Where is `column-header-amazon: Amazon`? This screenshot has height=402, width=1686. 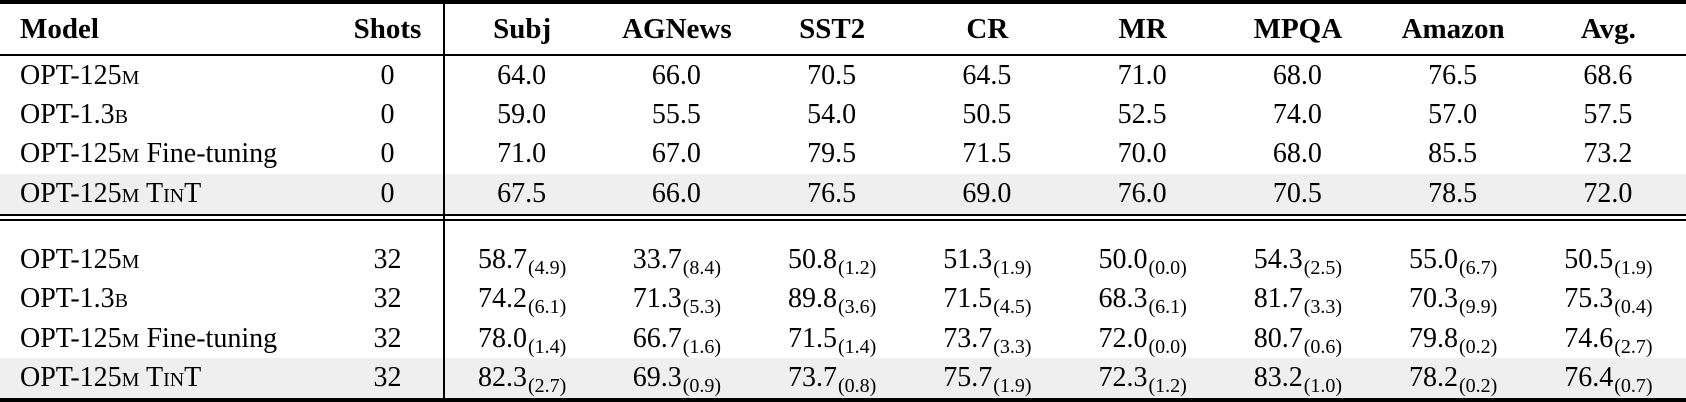
column-header-amazon: Amazon is located at coordinates (1453, 29).